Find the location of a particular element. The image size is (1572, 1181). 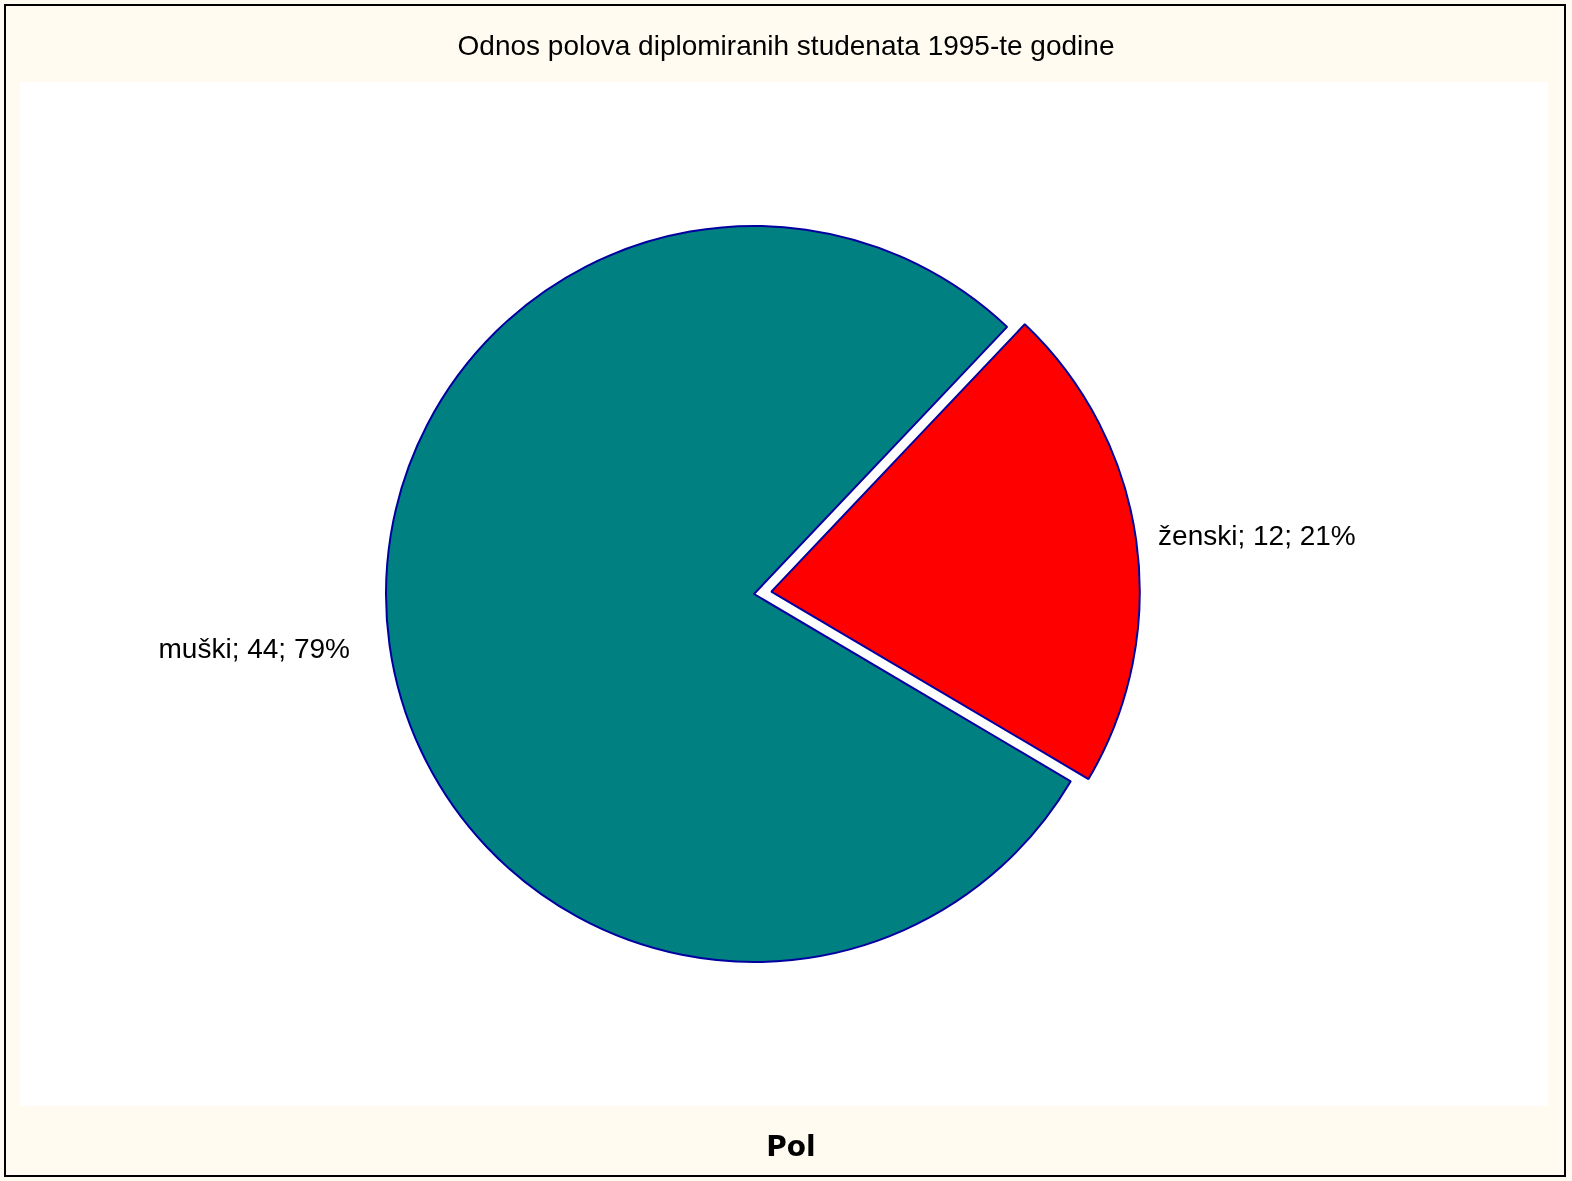

chart-title: Odnos polova diplomiranih studenata 1995-te godine is located at coordinates (786, 46).